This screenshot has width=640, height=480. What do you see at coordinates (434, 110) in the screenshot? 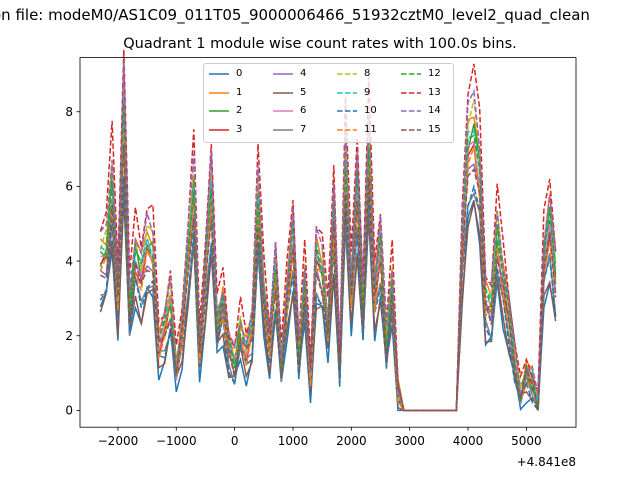
I see `legend-label: 14` at bounding box center [434, 110].